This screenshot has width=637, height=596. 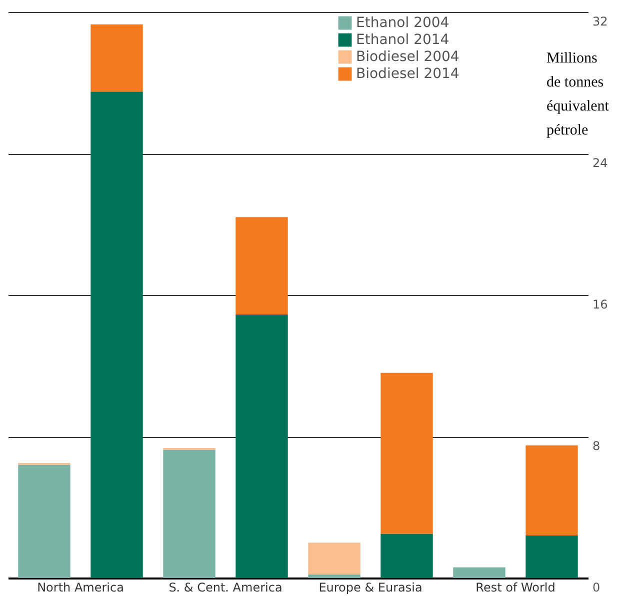 I want to click on y-tick-label: 32, so click(x=600, y=21).